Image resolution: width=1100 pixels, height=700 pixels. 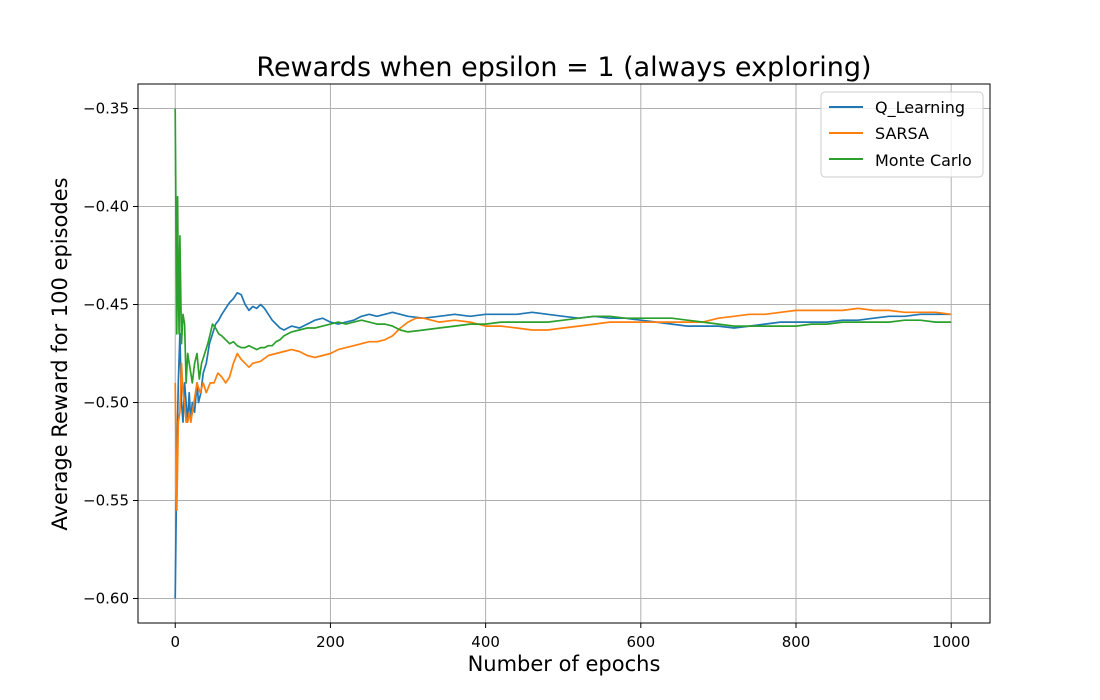 What do you see at coordinates (640, 642) in the screenshot?
I see `x-tick-label: 600` at bounding box center [640, 642].